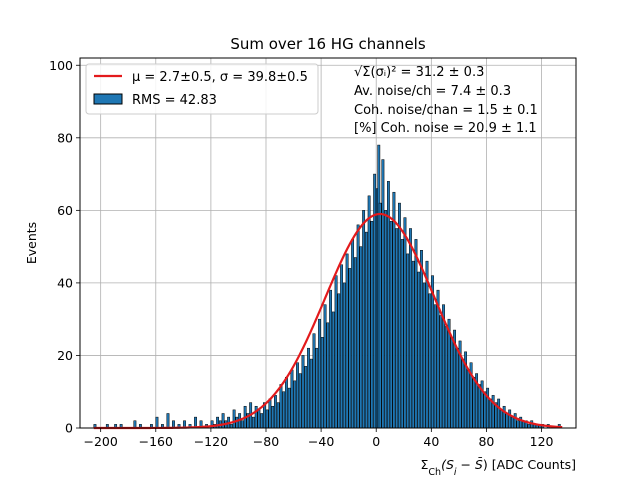 This screenshot has width=640, height=480. What do you see at coordinates (455, 472) in the screenshot?
I see `x-axis-label-sub-i: i` at bounding box center [455, 472].